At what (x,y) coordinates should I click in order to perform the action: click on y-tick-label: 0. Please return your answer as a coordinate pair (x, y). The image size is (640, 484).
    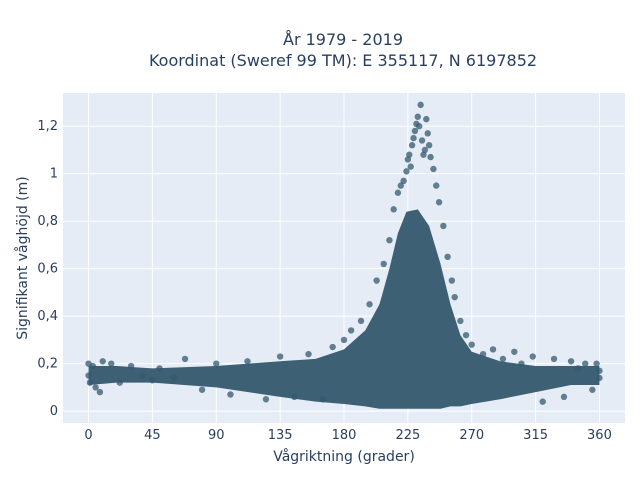
    Looking at the image, I should click on (54, 411).